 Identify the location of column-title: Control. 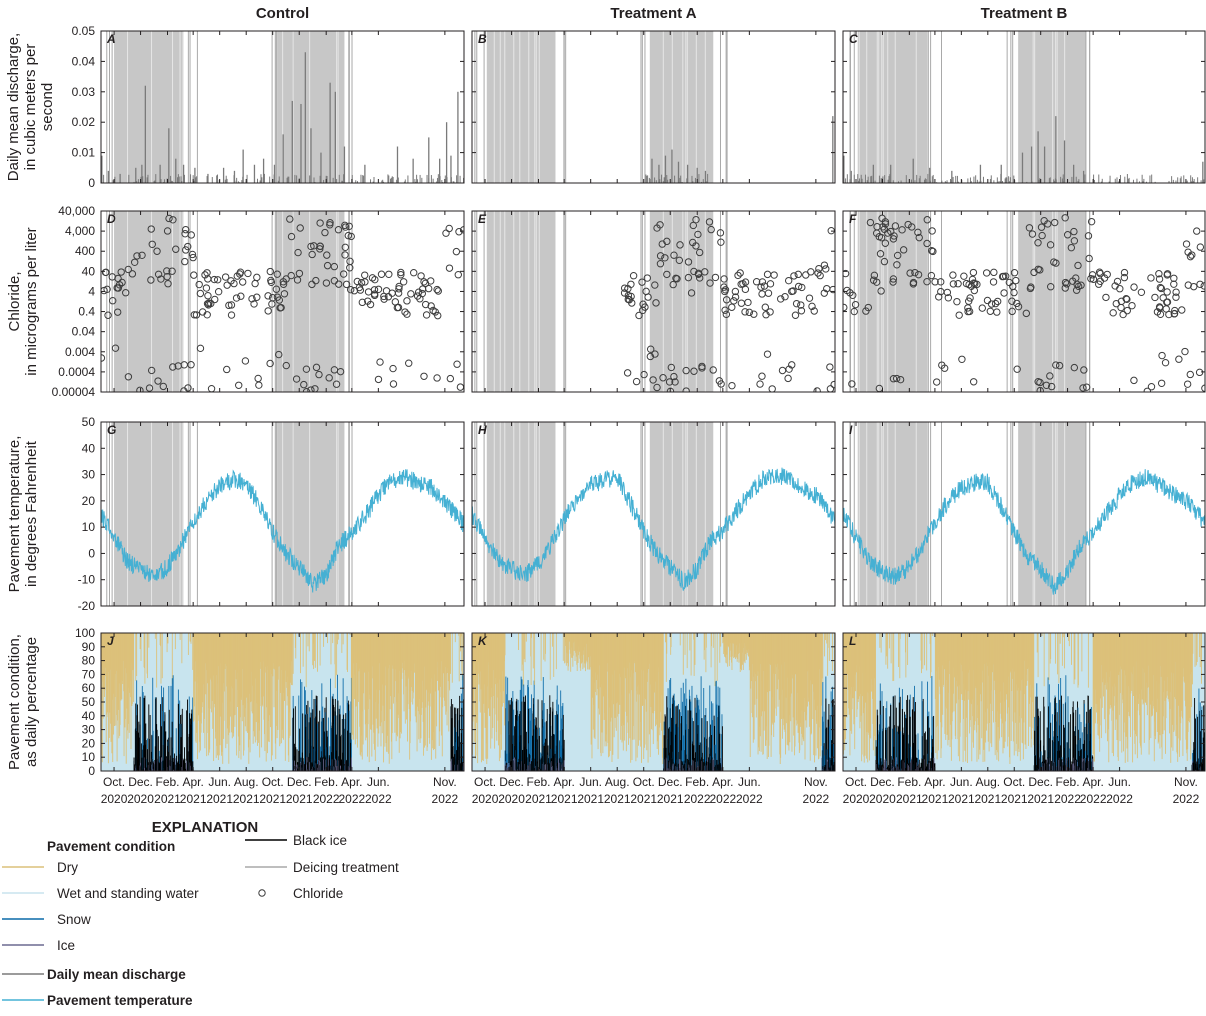
(282, 13).